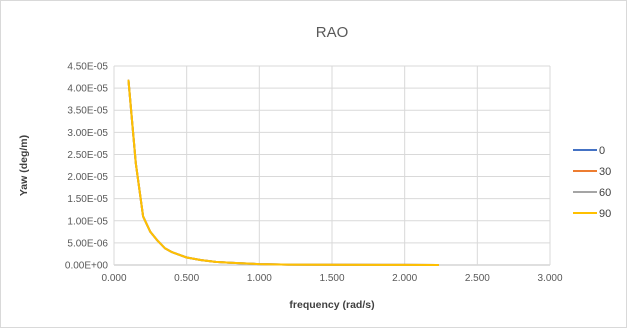  Describe the element at coordinates (332, 32) in the screenshot. I see `chart-title: RAO` at that location.